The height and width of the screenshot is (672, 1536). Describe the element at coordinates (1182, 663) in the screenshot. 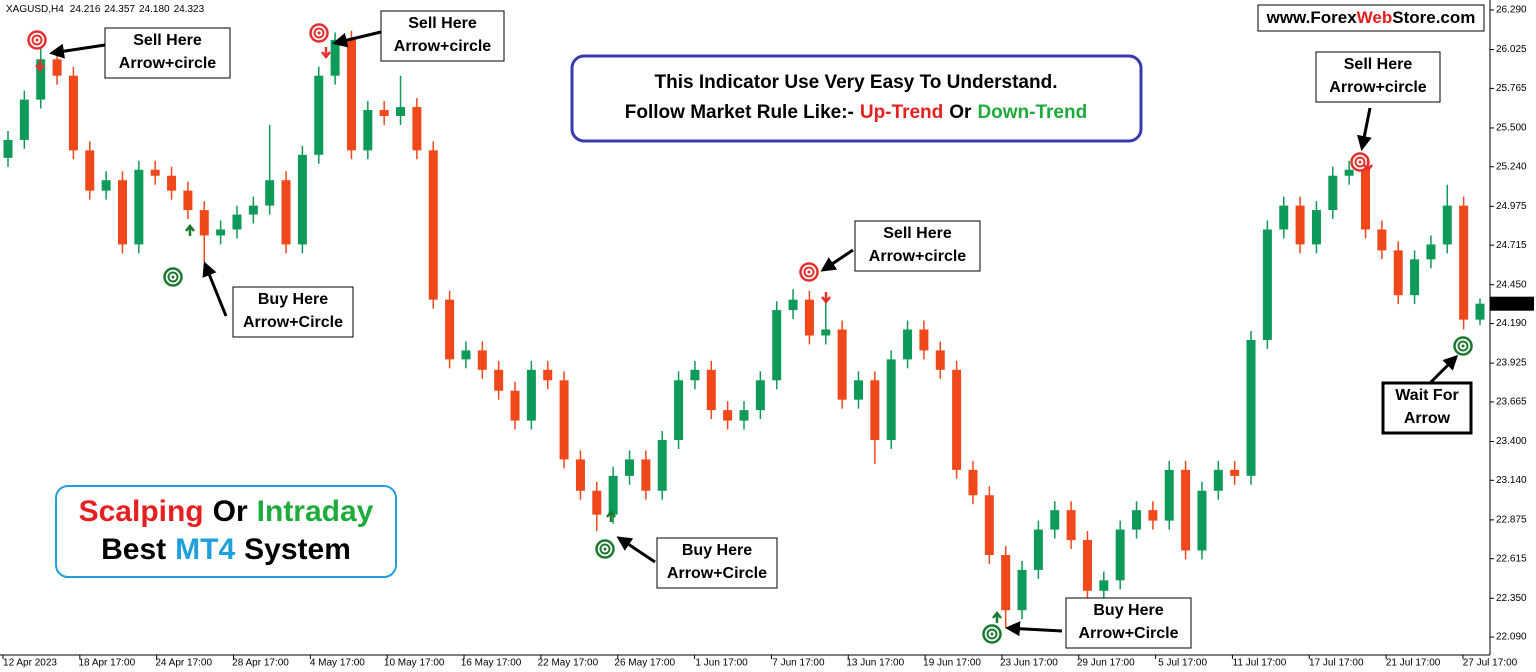

I see `x-tick-label: 5 Jul 17:00` at that location.